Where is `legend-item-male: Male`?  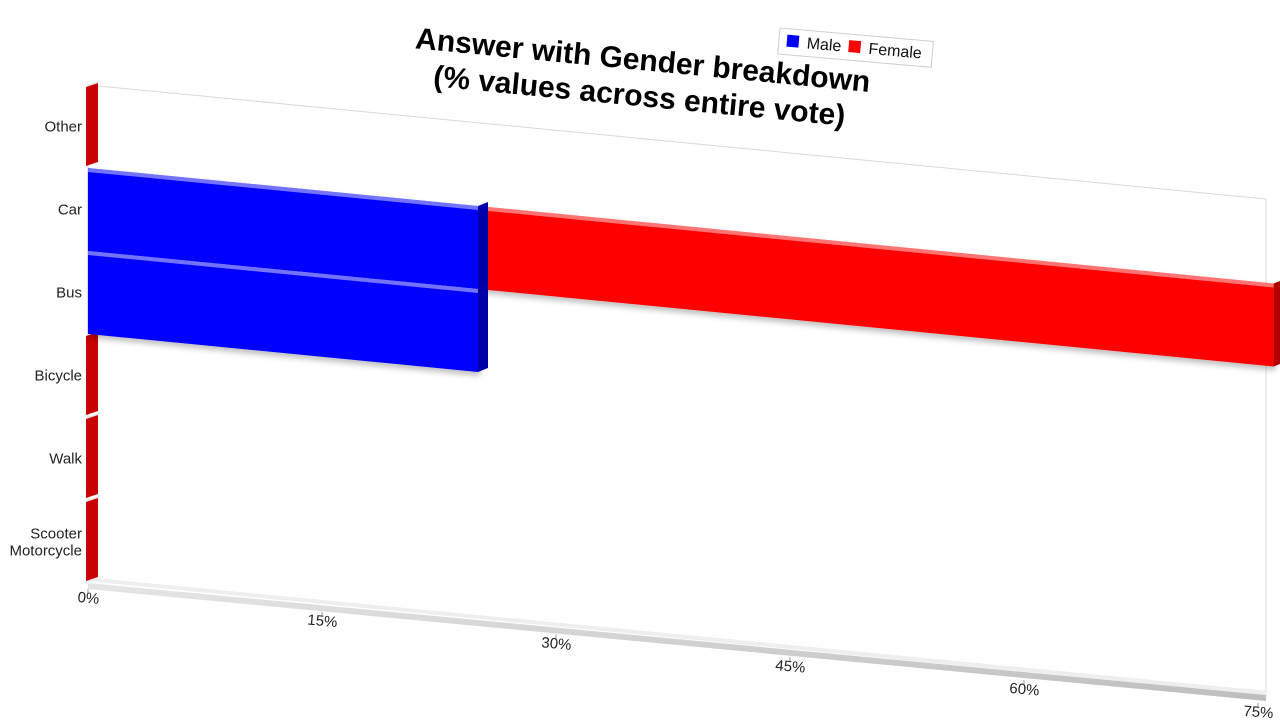 legend-item-male: Male is located at coordinates (814, 45).